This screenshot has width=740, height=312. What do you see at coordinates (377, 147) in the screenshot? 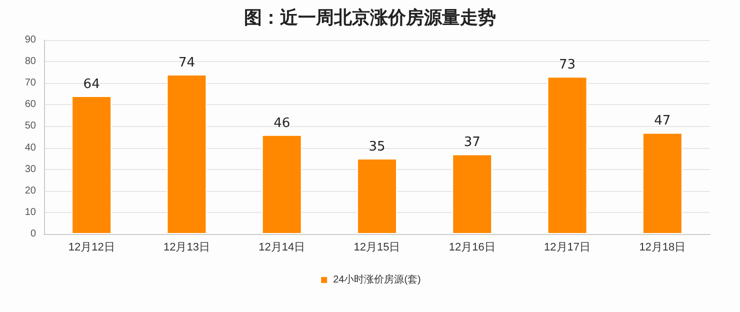
I see `data-label: 35` at bounding box center [377, 147].